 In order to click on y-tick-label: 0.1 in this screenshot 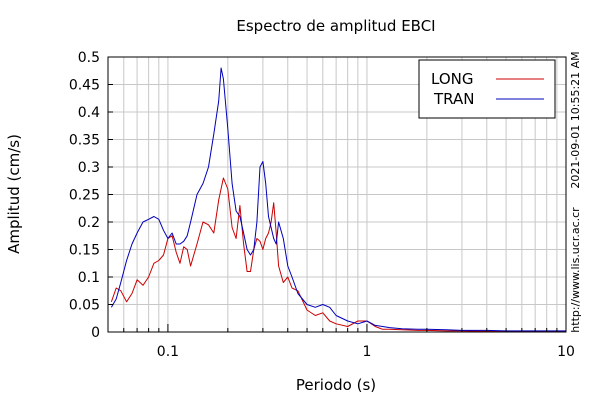, I will do `click(89, 278)`.